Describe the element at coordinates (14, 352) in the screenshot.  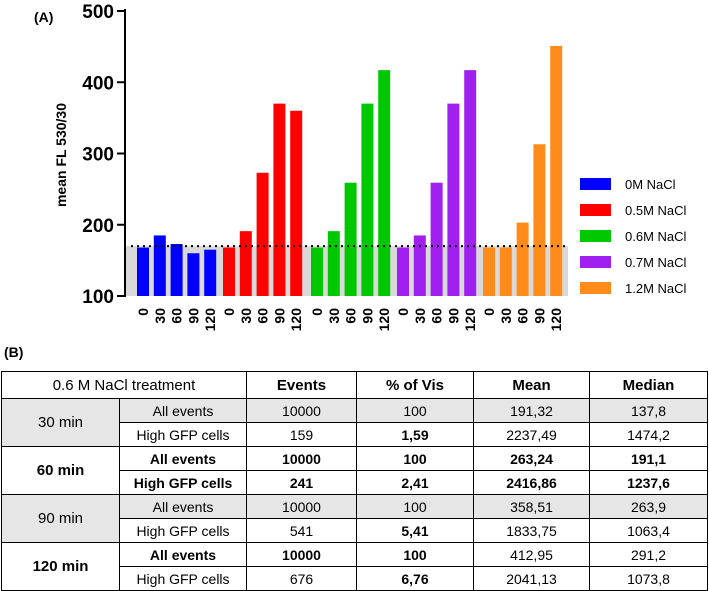
I see `panel-b-label: (B)` at that location.